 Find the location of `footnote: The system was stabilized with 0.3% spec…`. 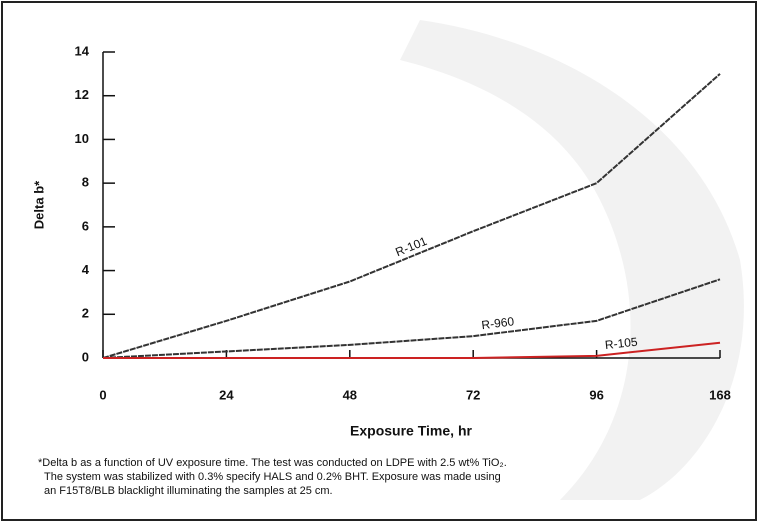

footnote: The system was stabilized with 0.3% spec… is located at coordinates (272, 477).